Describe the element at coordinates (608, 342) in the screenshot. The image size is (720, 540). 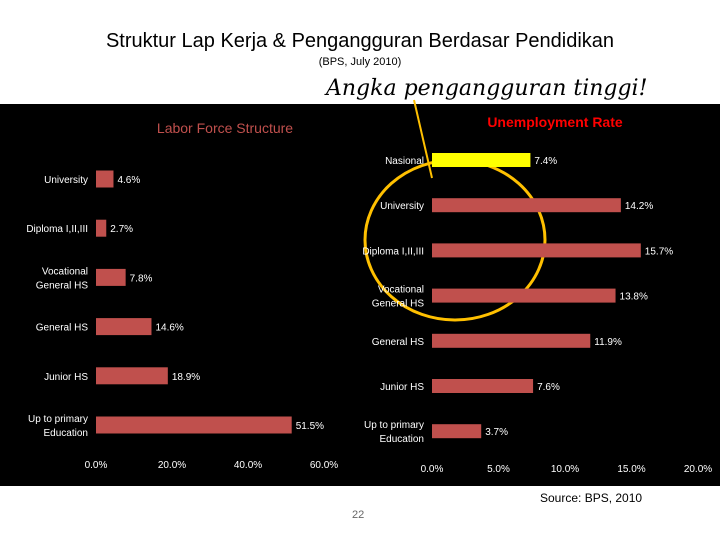
I see `unemp-value-label: 11.9%` at that location.